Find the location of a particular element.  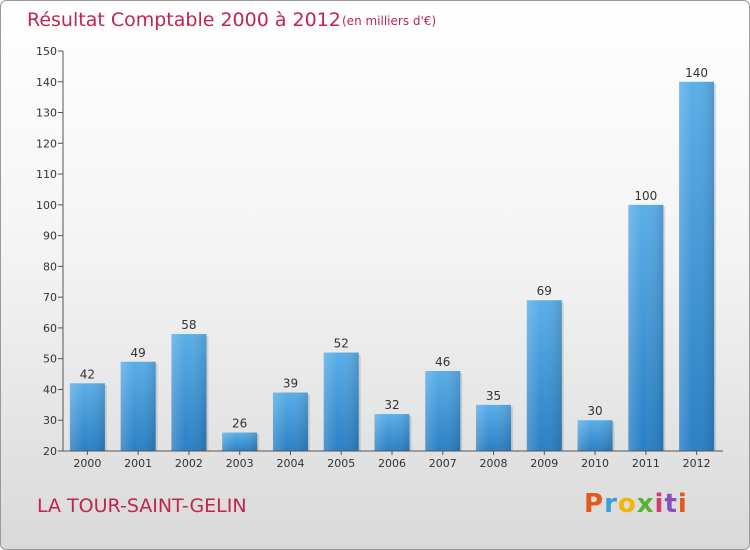

y-tick-label: 40 is located at coordinates (50, 389).